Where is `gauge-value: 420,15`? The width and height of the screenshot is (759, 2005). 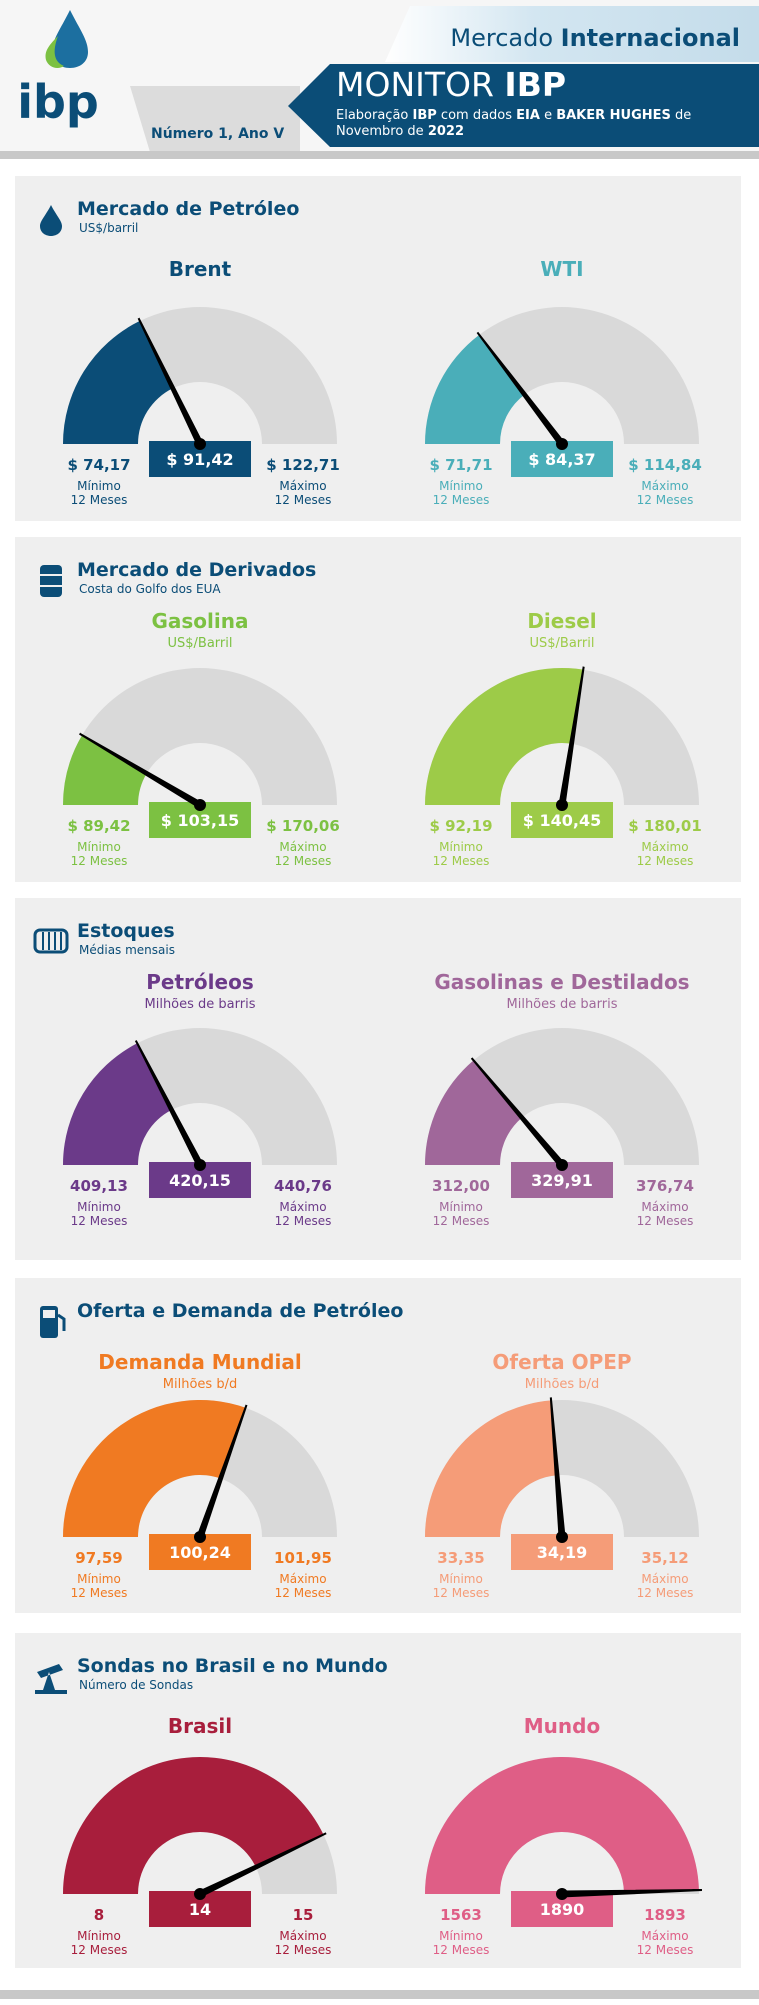
gauge-value: 420,15 is located at coordinates (200, 1180).